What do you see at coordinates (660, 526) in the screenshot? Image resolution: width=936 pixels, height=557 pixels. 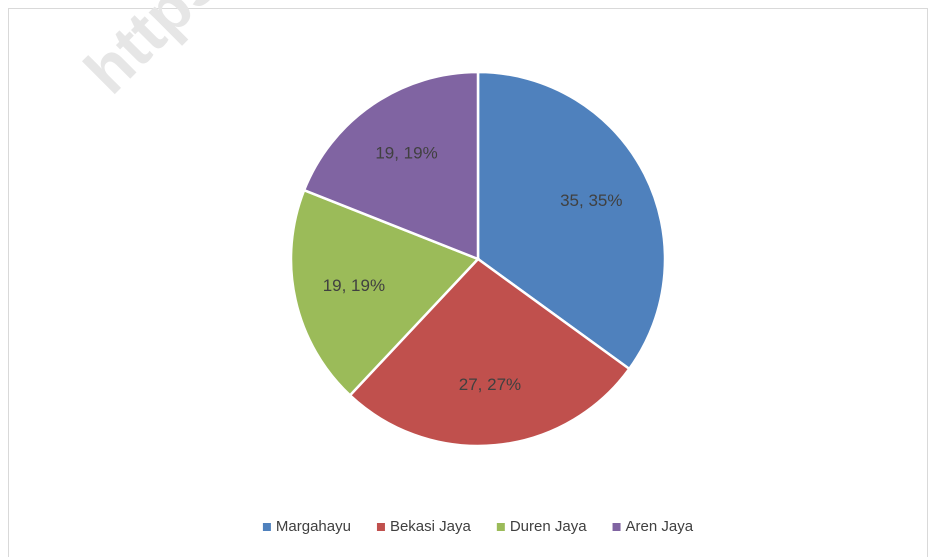 I see `legend-label: Aren Jaya` at bounding box center [660, 526].